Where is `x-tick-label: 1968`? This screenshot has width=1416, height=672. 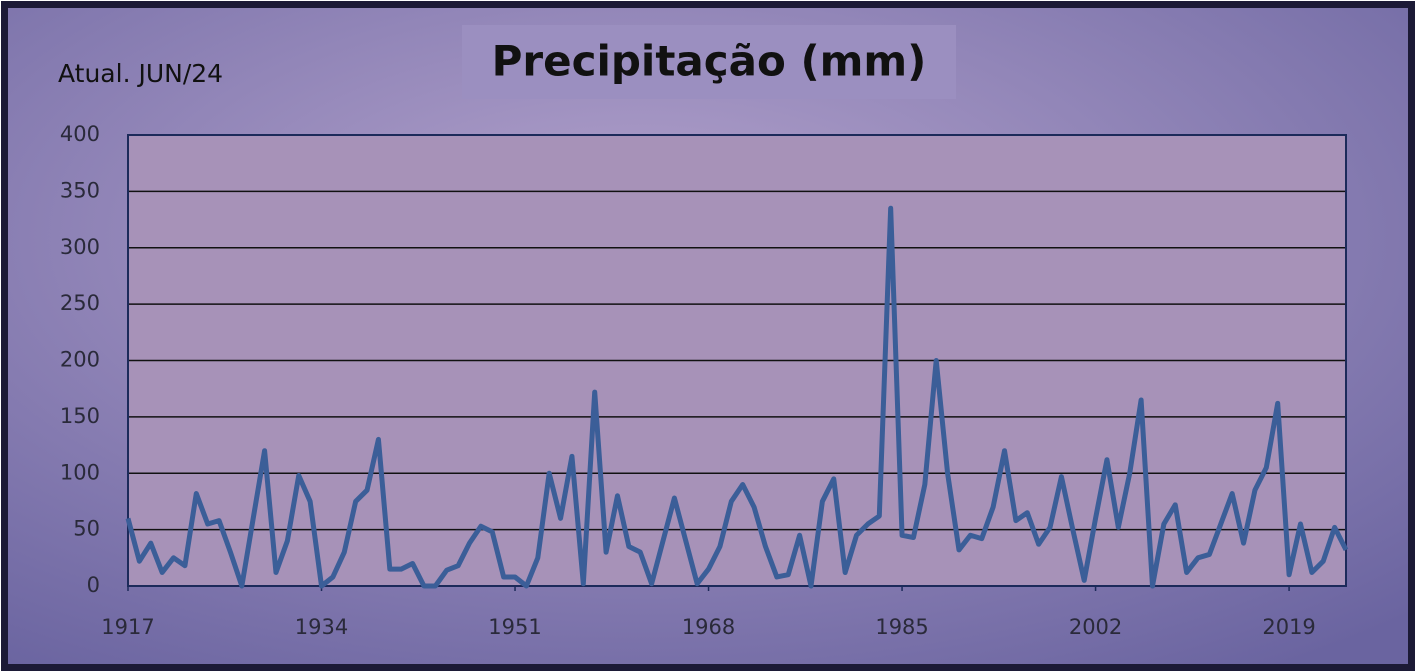
x-tick-label: 1968 is located at coordinates (708, 627).